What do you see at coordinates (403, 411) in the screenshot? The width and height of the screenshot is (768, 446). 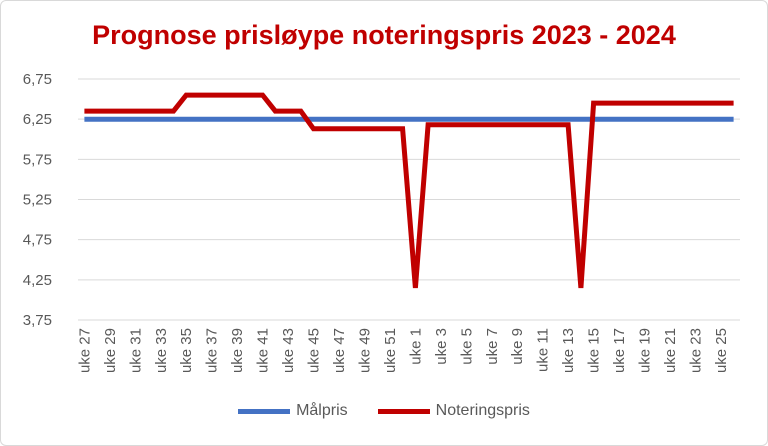 I see `legend-swatch-noteringspris` at bounding box center [403, 411].